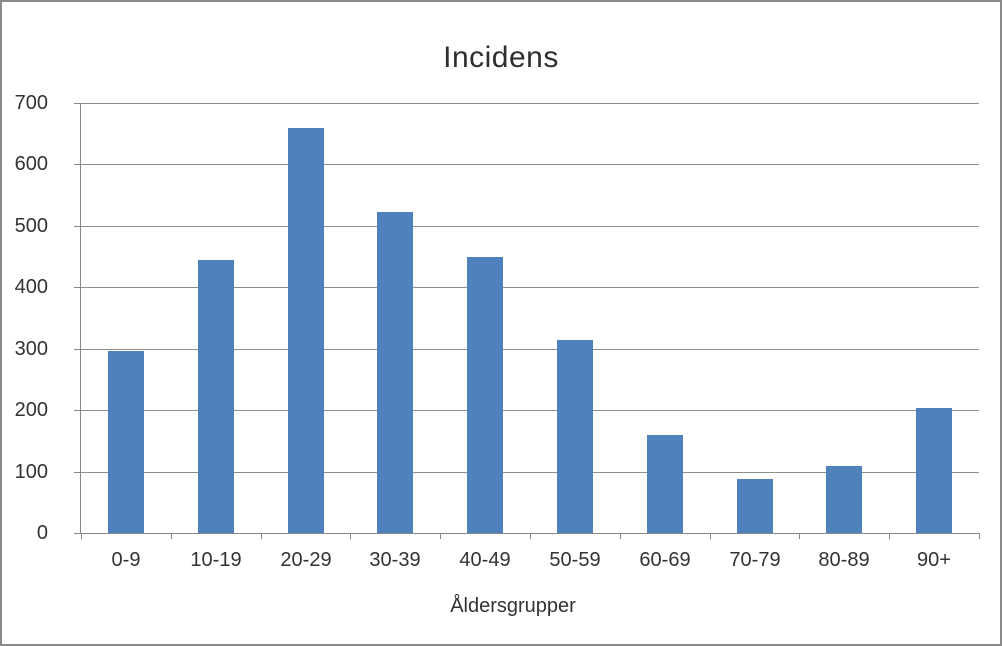 The image size is (1002, 646). I want to click on x-tick-label: 20-29, so click(306, 560).